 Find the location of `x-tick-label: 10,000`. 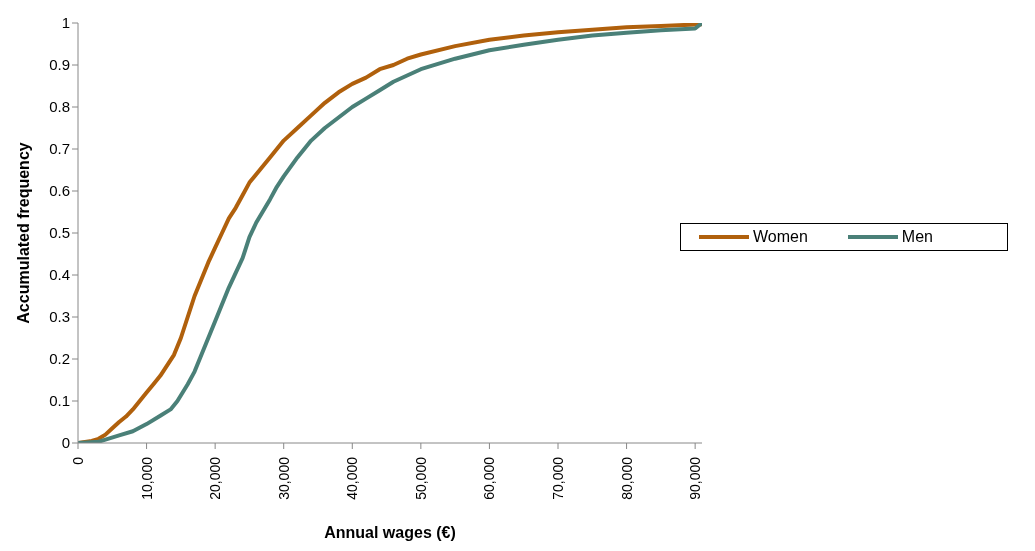

x-tick-label: 10,000 is located at coordinates (146, 478).